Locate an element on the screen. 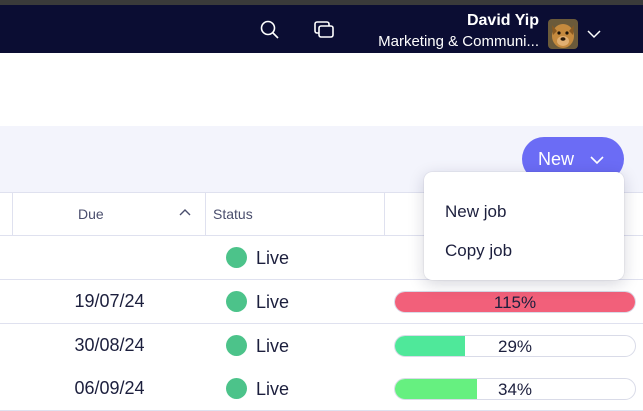 This screenshot has width=643, height=411. sort-ascending-icon is located at coordinates (185, 213).